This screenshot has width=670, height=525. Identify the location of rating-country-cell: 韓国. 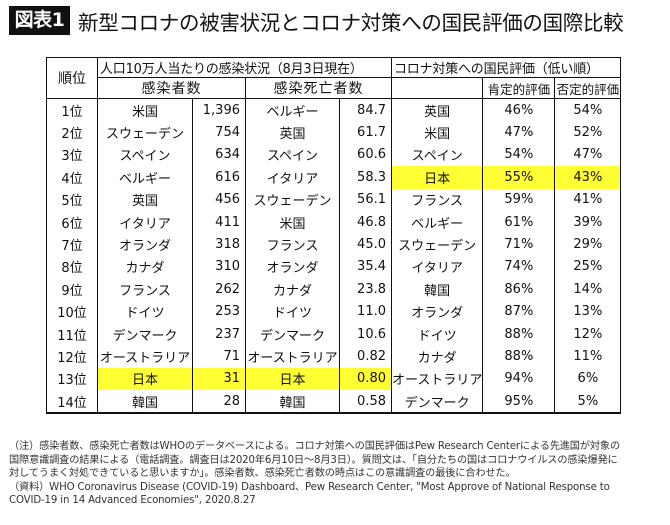
(437, 289).